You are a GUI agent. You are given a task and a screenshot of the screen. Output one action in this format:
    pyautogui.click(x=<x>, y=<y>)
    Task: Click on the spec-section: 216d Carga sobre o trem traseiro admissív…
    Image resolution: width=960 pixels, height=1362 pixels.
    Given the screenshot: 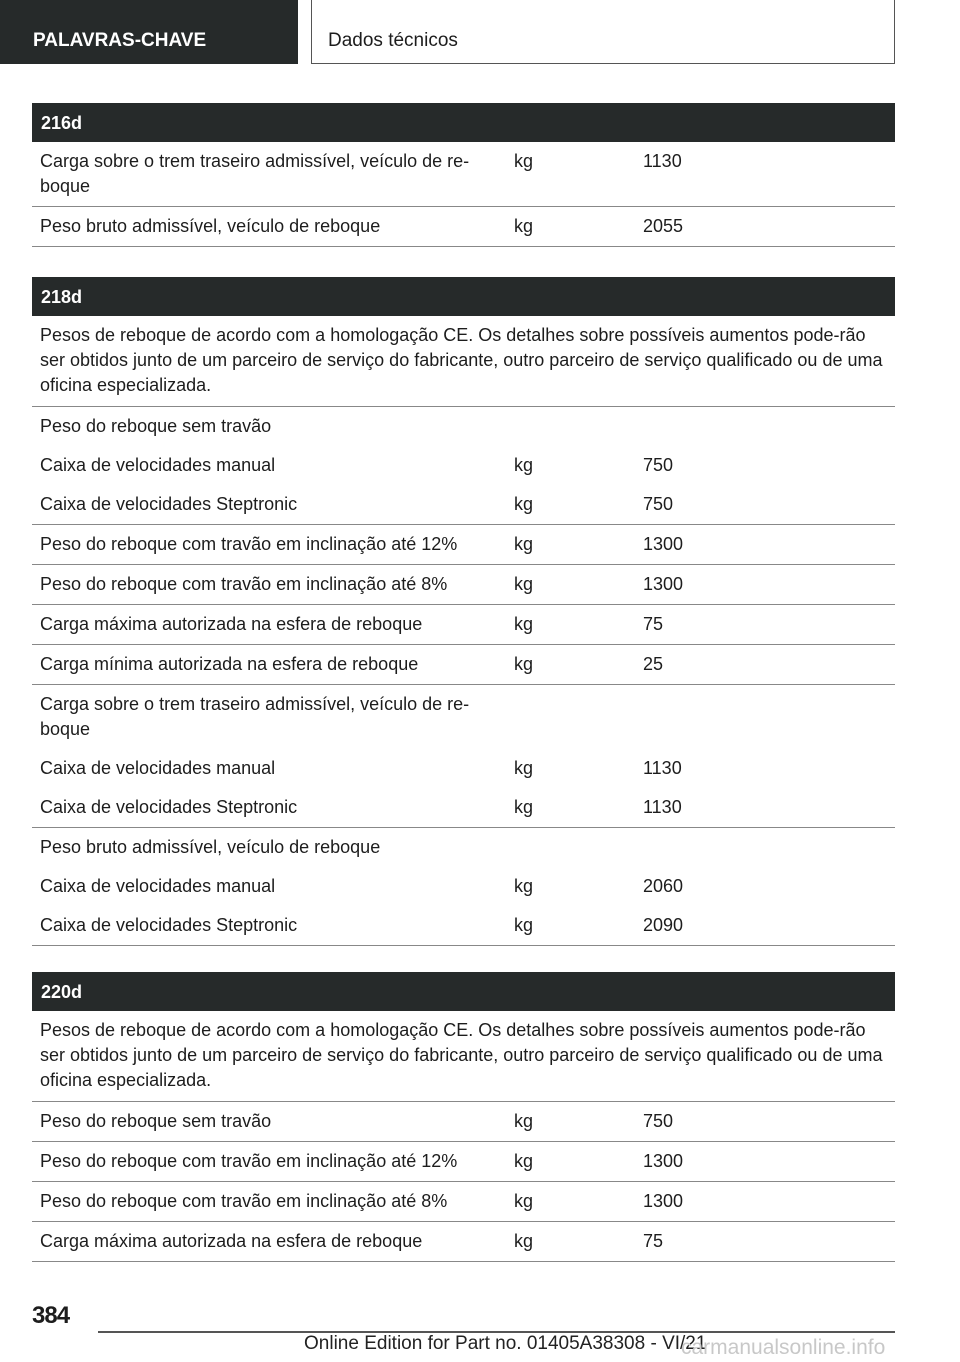 What is the action you would take?
    pyautogui.click(x=463, y=175)
    